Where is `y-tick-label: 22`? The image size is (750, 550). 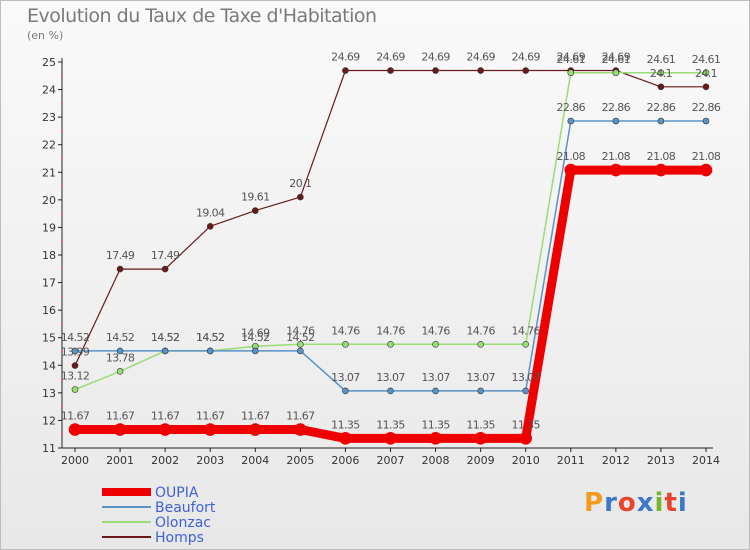 y-tick-label: 22 is located at coordinates (49, 145).